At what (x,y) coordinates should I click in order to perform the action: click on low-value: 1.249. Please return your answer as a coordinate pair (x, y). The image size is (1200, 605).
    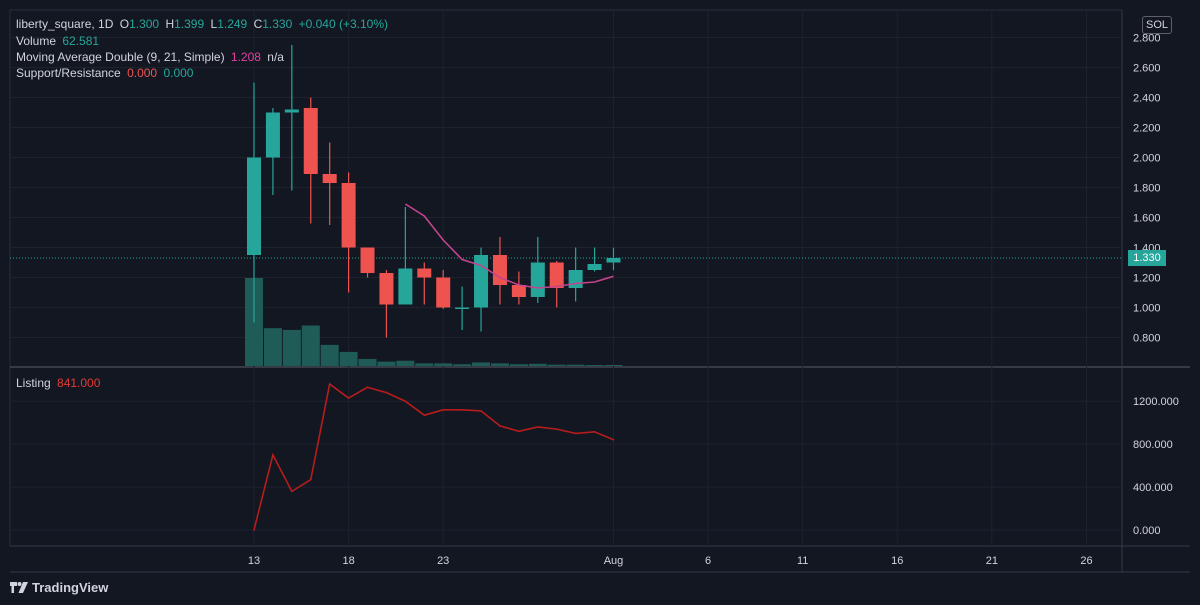
    Looking at the image, I should click on (232, 24).